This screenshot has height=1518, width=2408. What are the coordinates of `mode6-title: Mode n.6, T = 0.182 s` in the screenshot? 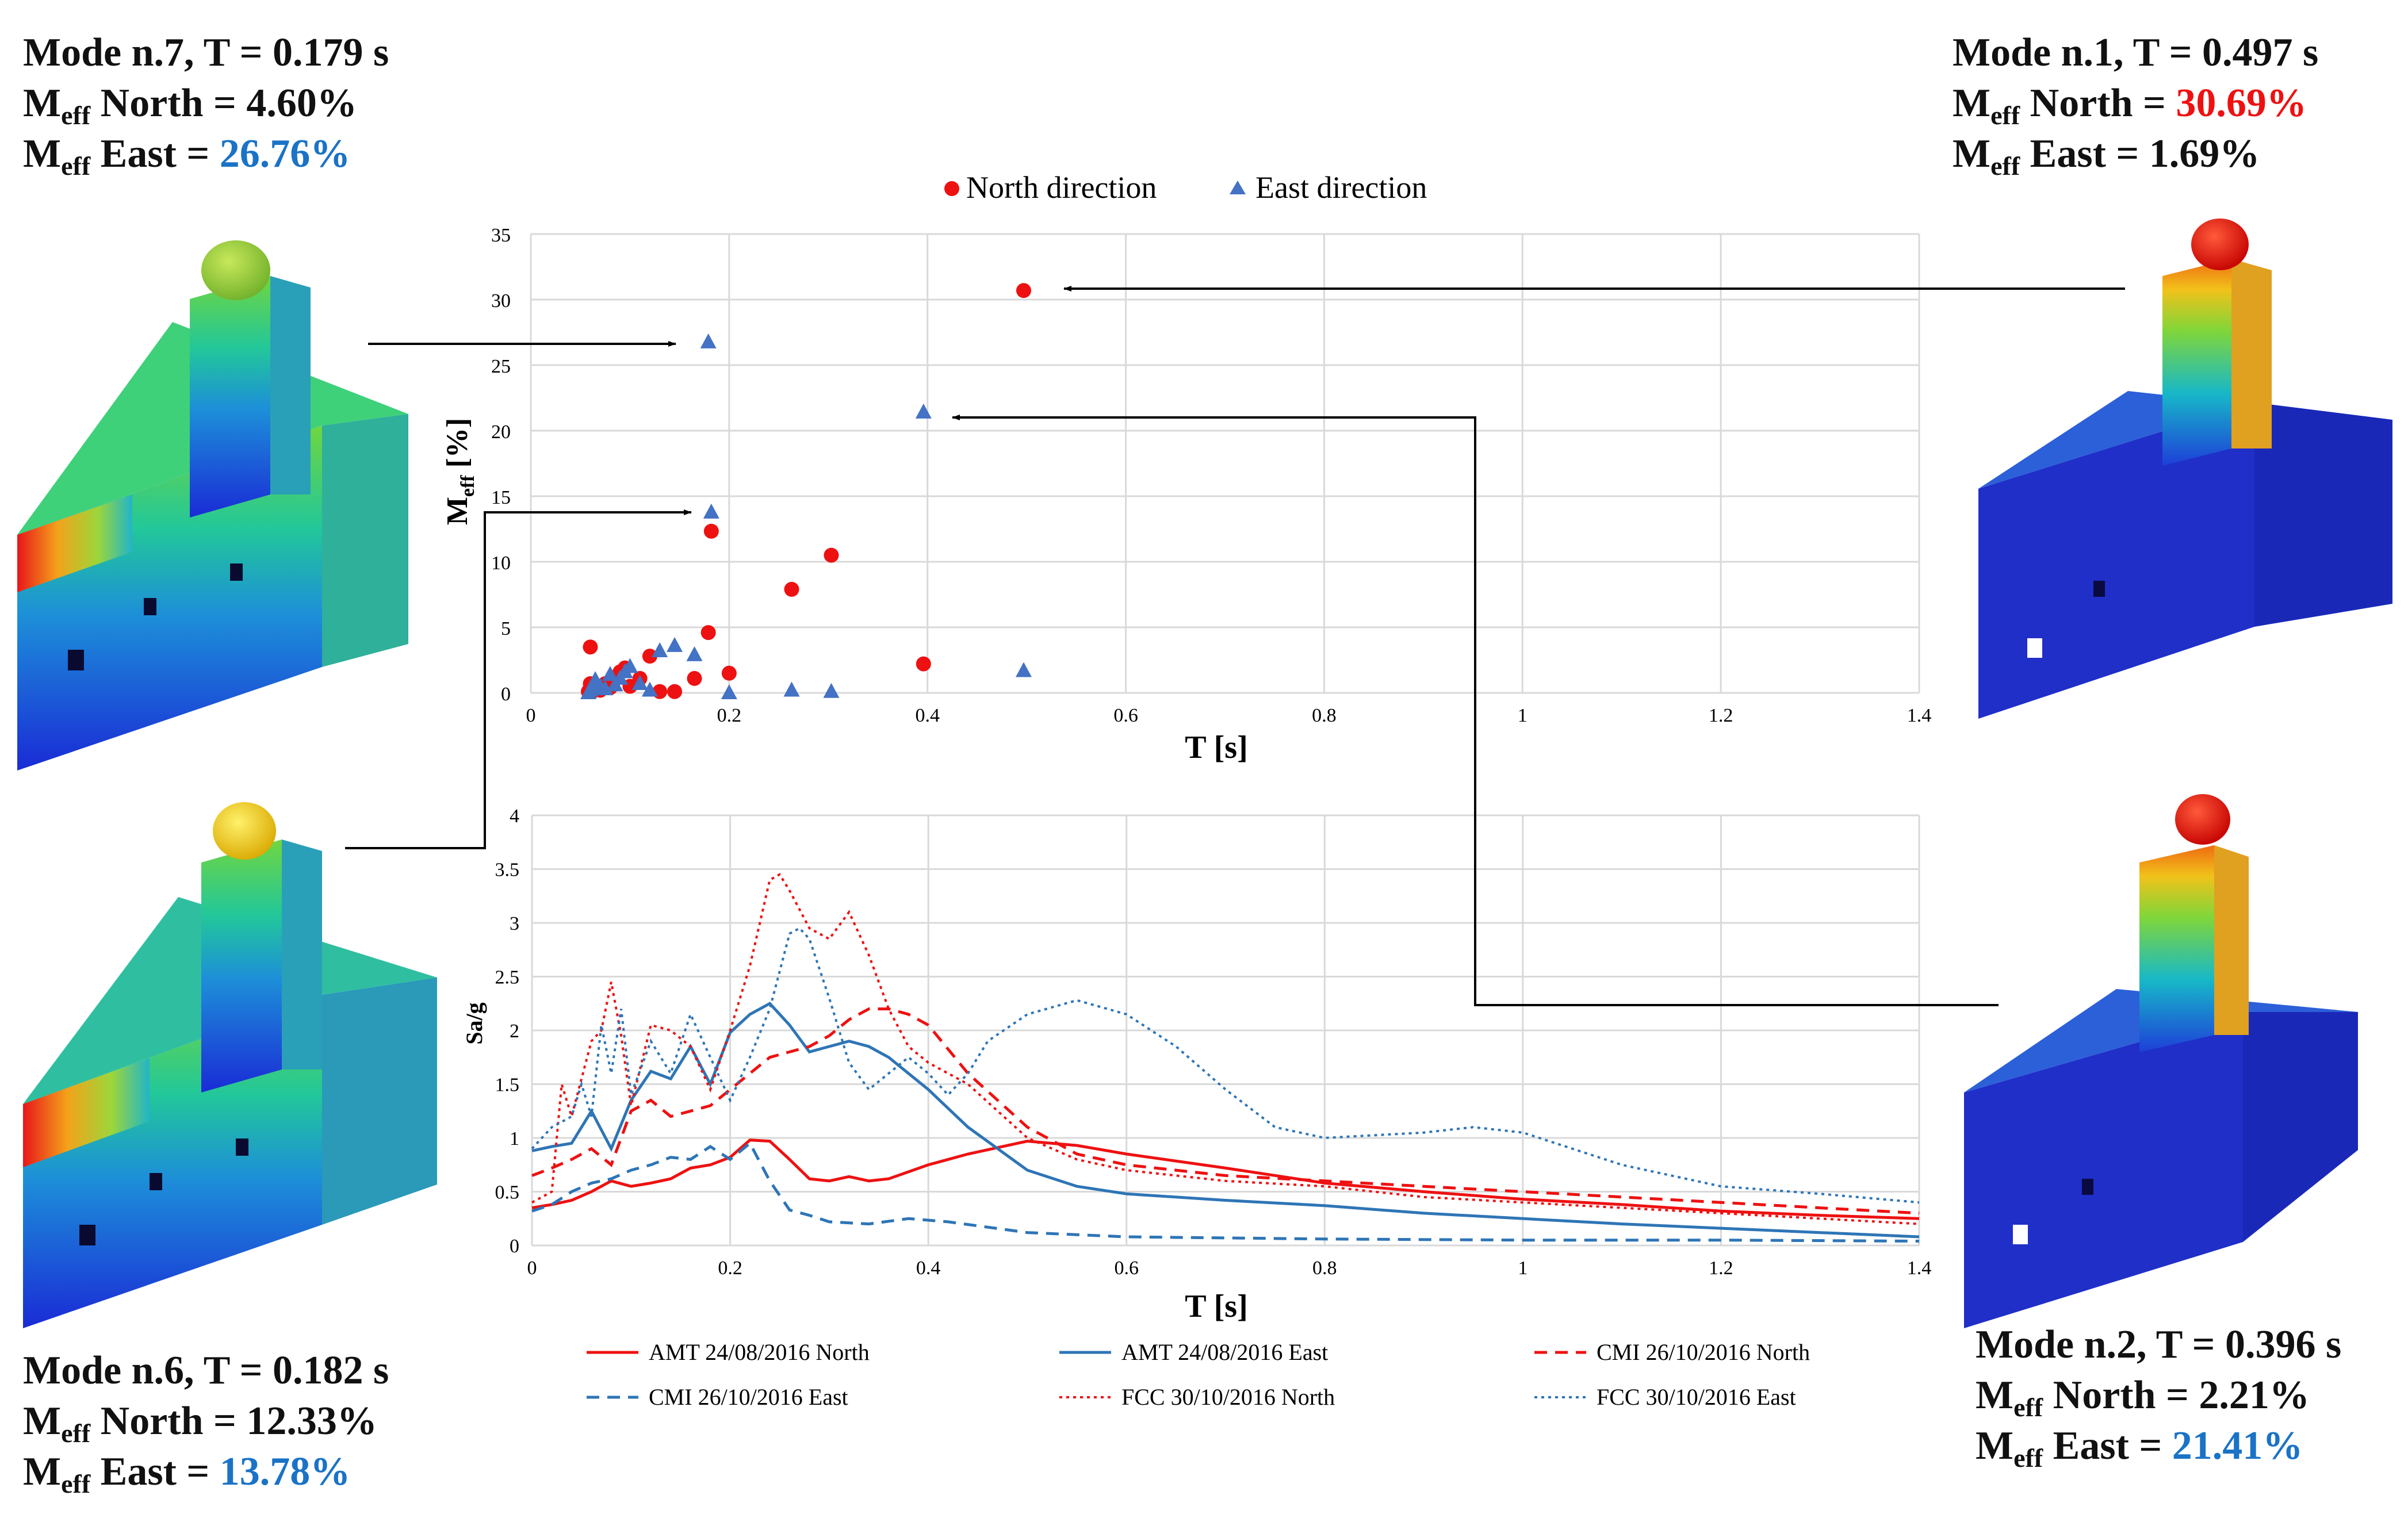 It's located at (206, 1370).